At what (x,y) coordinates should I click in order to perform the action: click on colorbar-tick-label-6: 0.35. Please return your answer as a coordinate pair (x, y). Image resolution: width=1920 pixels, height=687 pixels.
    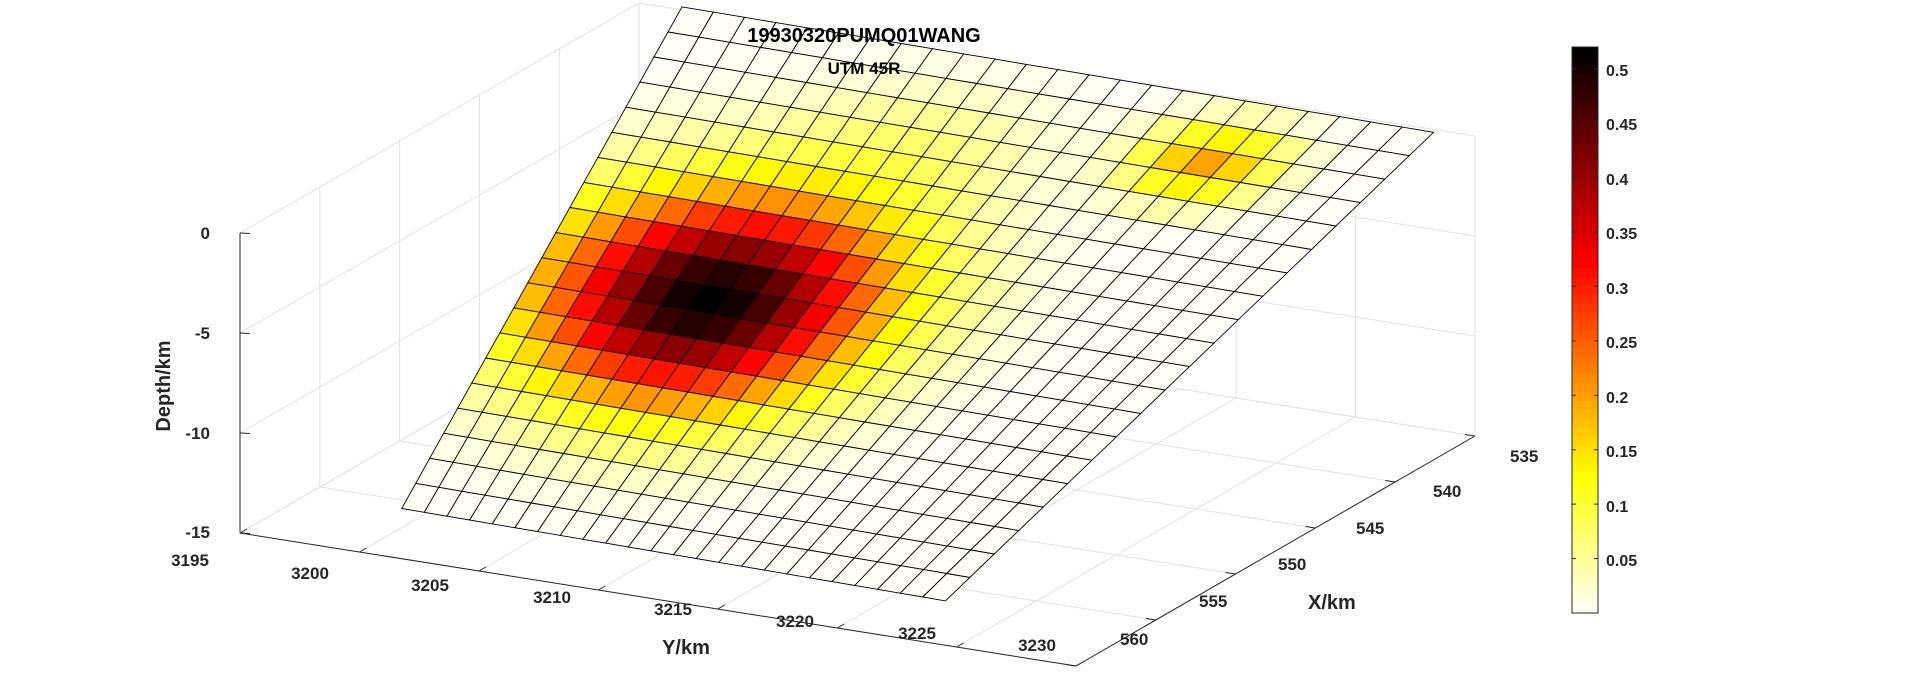
    Looking at the image, I should click on (1621, 234).